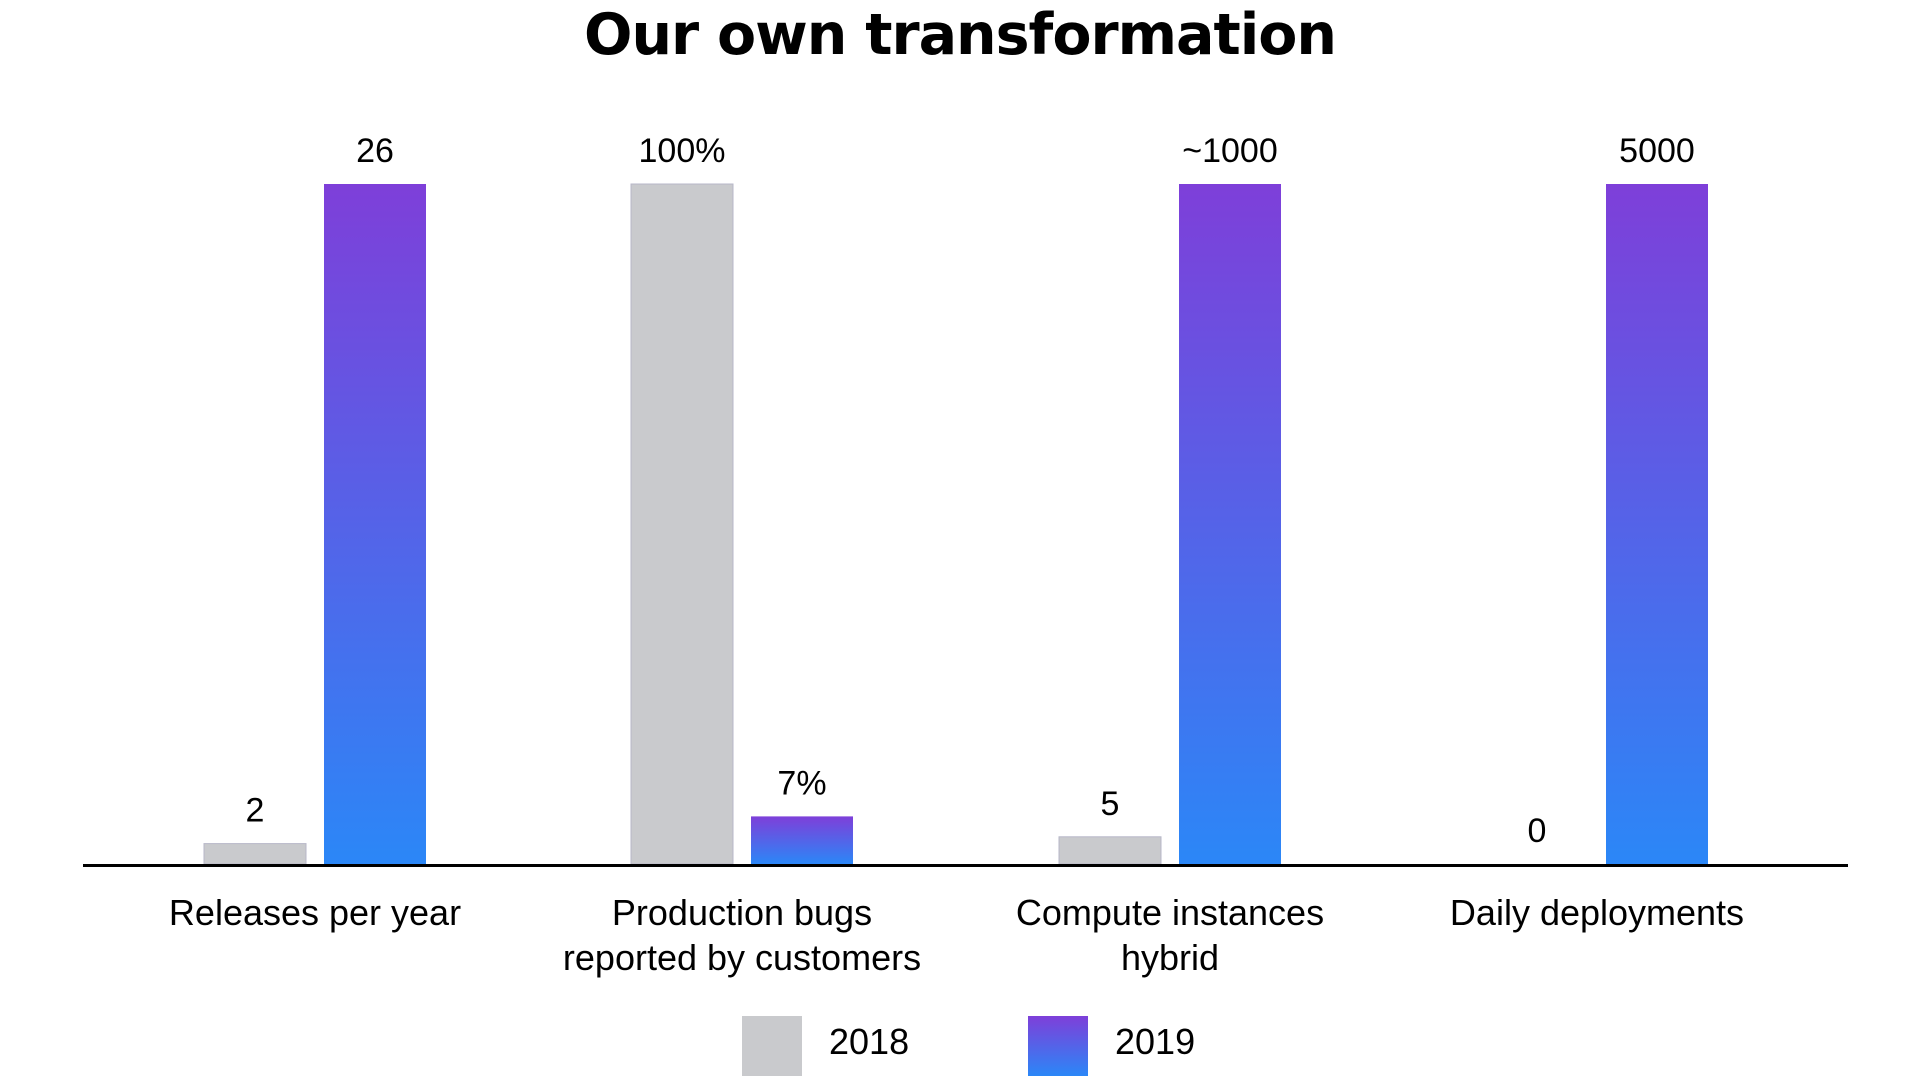  What do you see at coordinates (1657, 151) in the screenshot?
I see `value-label-2019-3: 5000` at bounding box center [1657, 151].